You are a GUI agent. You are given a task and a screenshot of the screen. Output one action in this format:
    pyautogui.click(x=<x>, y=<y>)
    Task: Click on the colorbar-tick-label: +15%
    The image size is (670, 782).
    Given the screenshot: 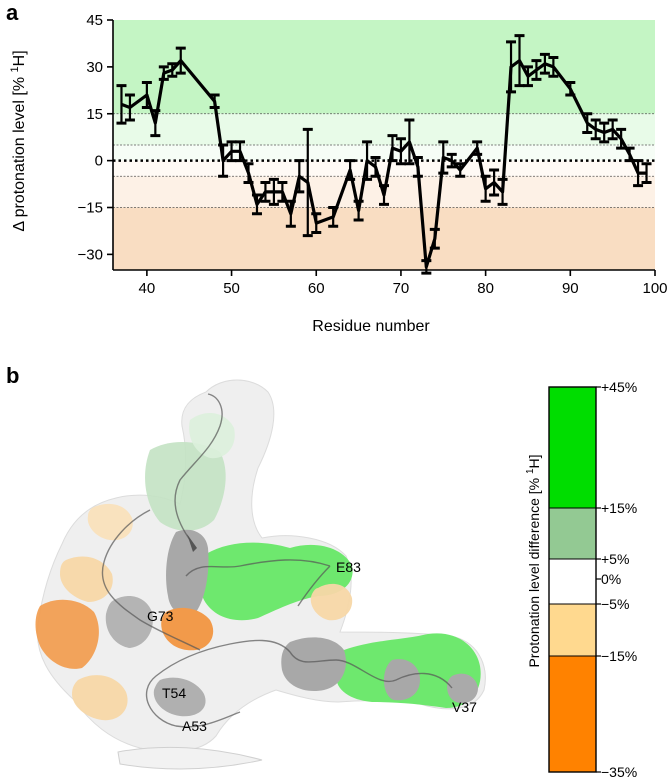 What is the action you would take?
    pyautogui.click(x=619, y=508)
    